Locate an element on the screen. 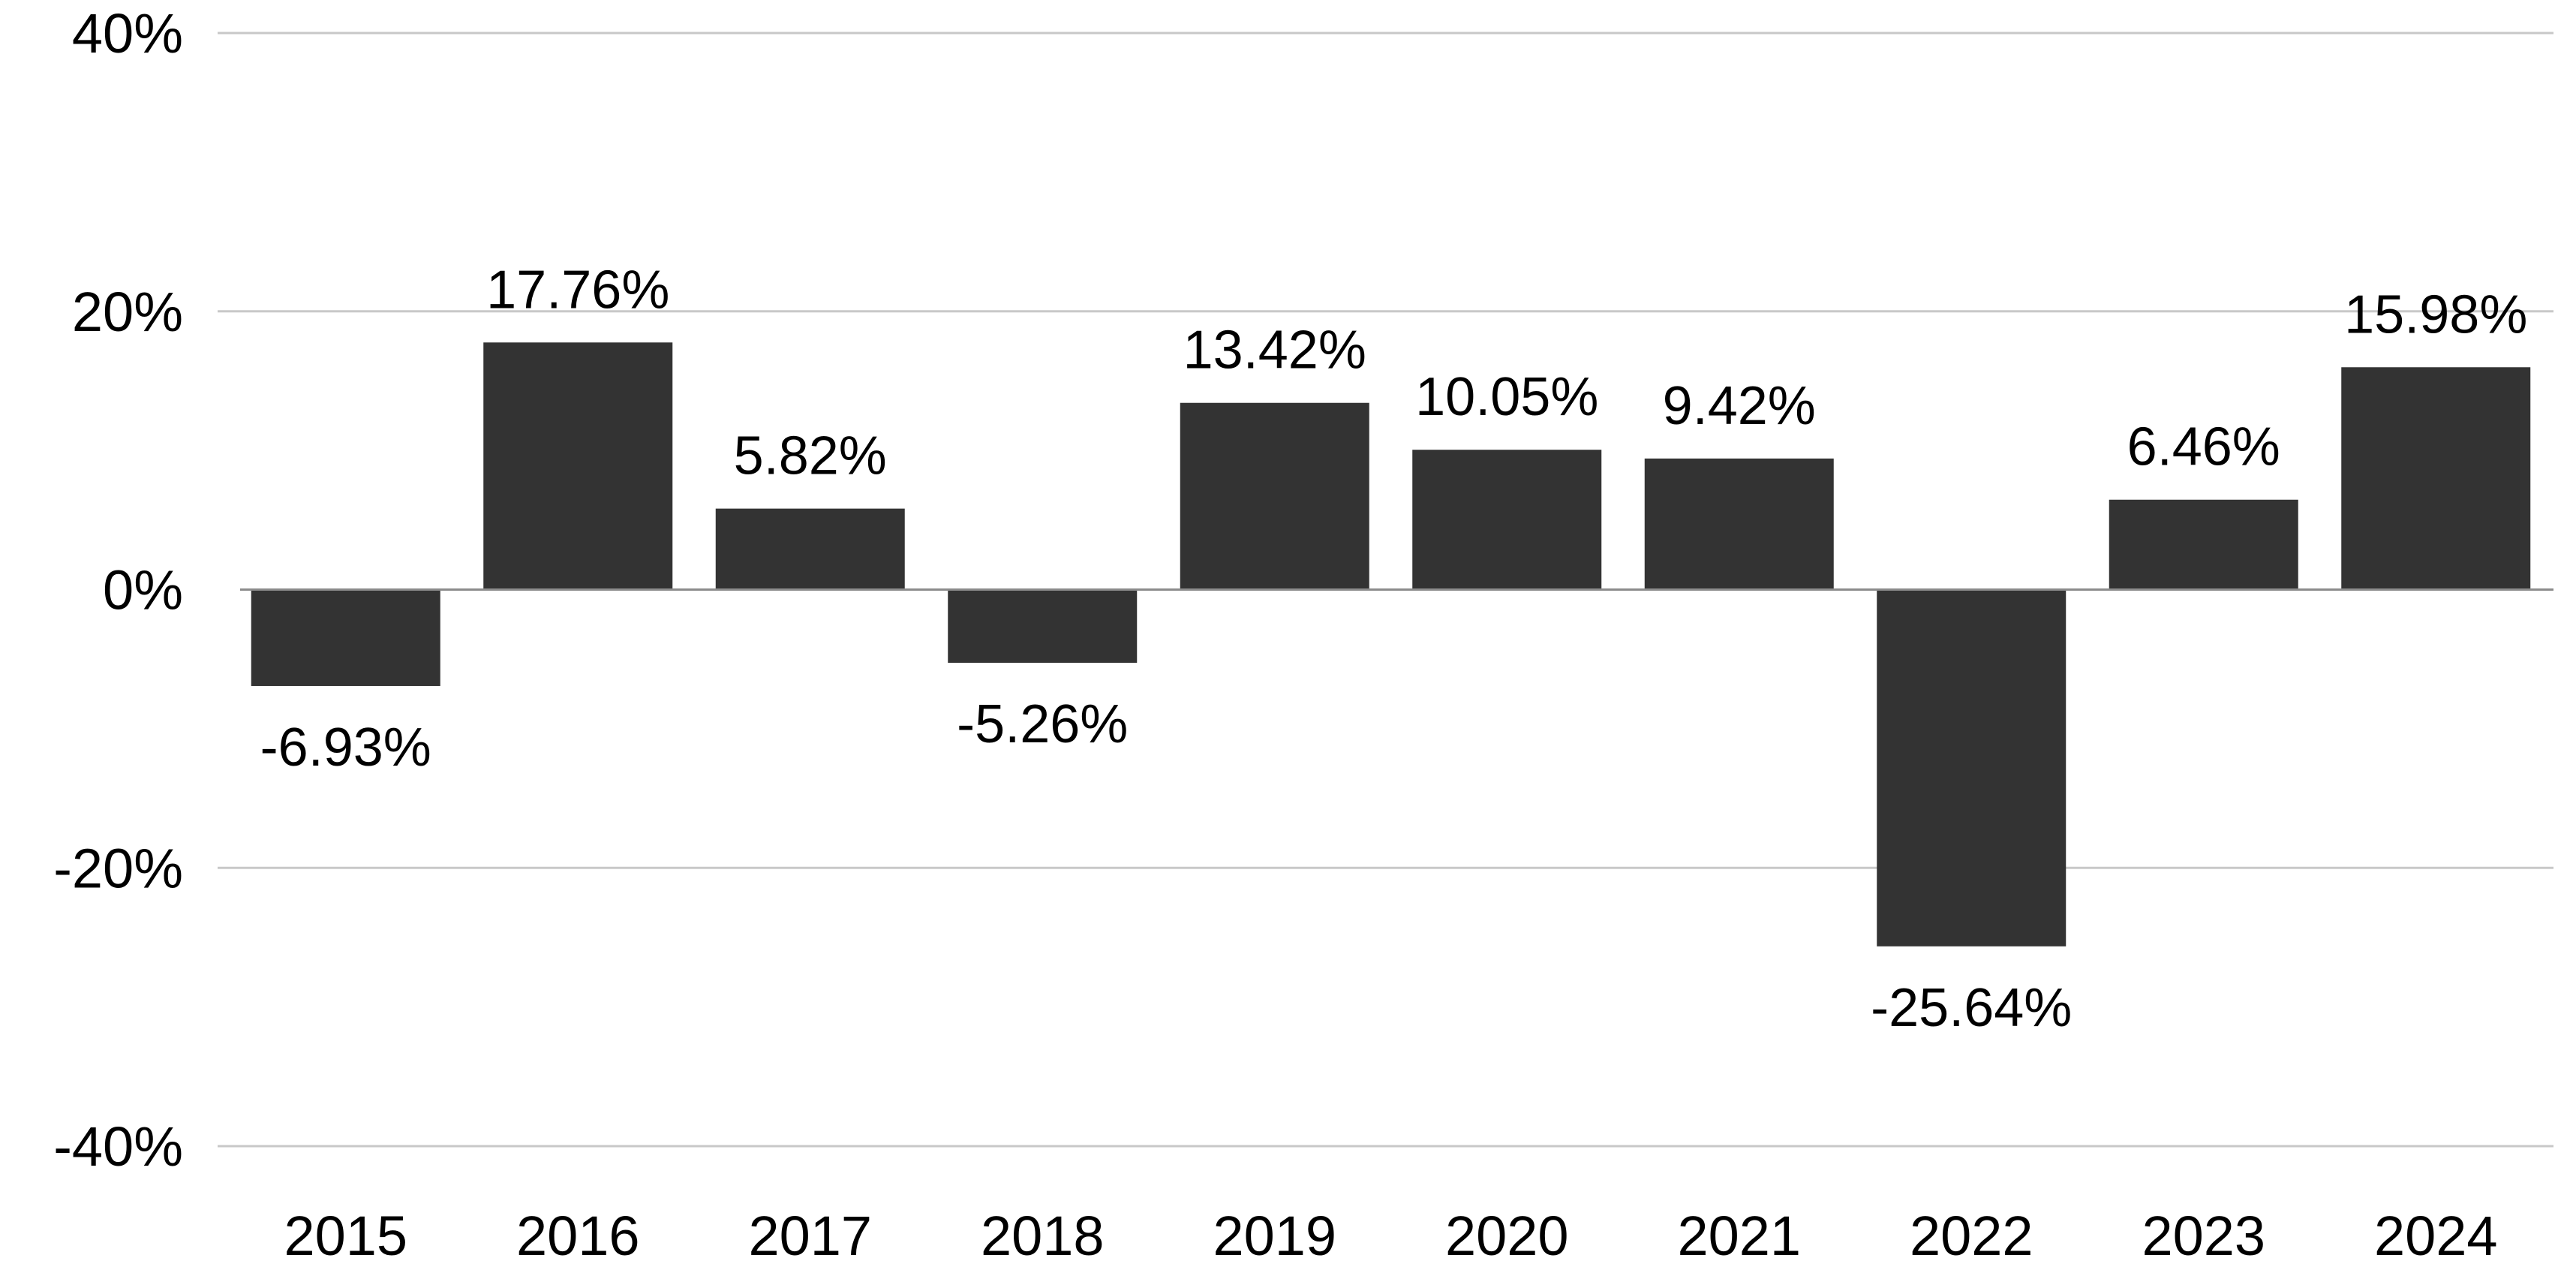 This screenshot has width=2576, height=1270. bar-2018 is located at coordinates (1043, 626).